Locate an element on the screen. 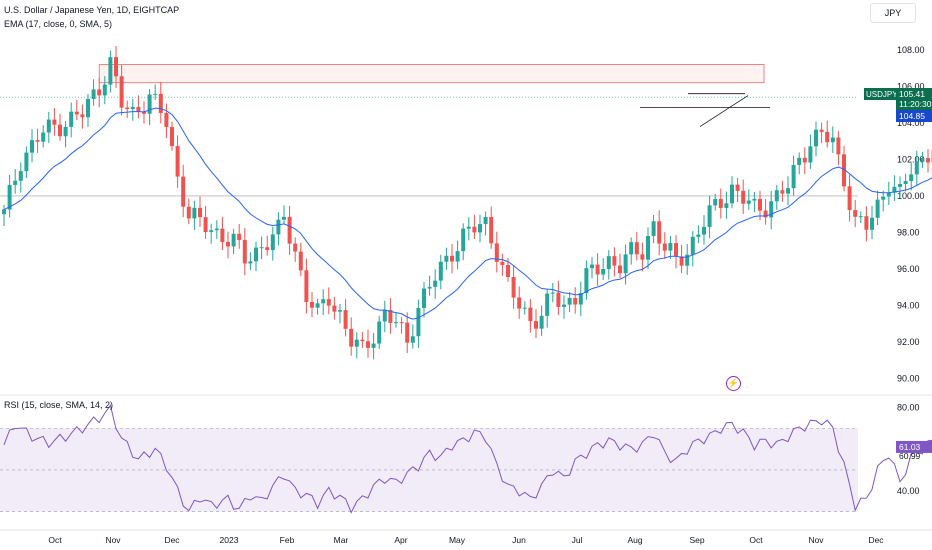 The image size is (932, 550). rsi-badge-value: 61.03 is located at coordinates (910, 447).